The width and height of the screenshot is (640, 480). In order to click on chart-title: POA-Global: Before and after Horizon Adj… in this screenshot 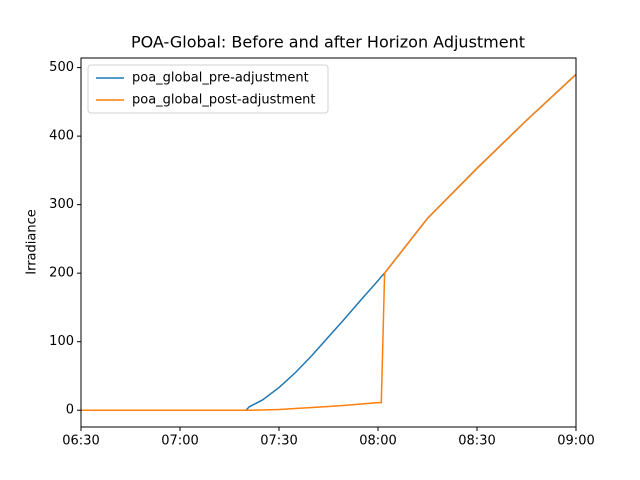, I will do `click(328, 42)`.